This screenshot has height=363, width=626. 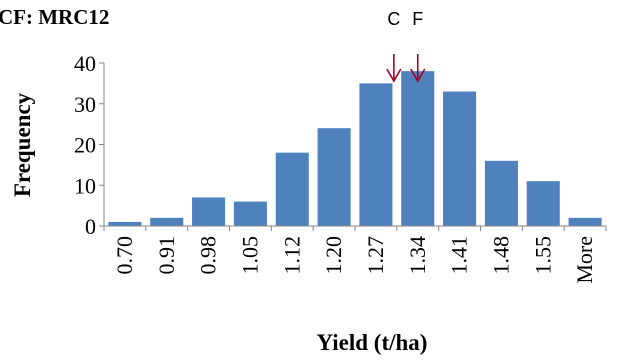 I want to click on x-tick-label: 0.91, so click(x=166, y=255).